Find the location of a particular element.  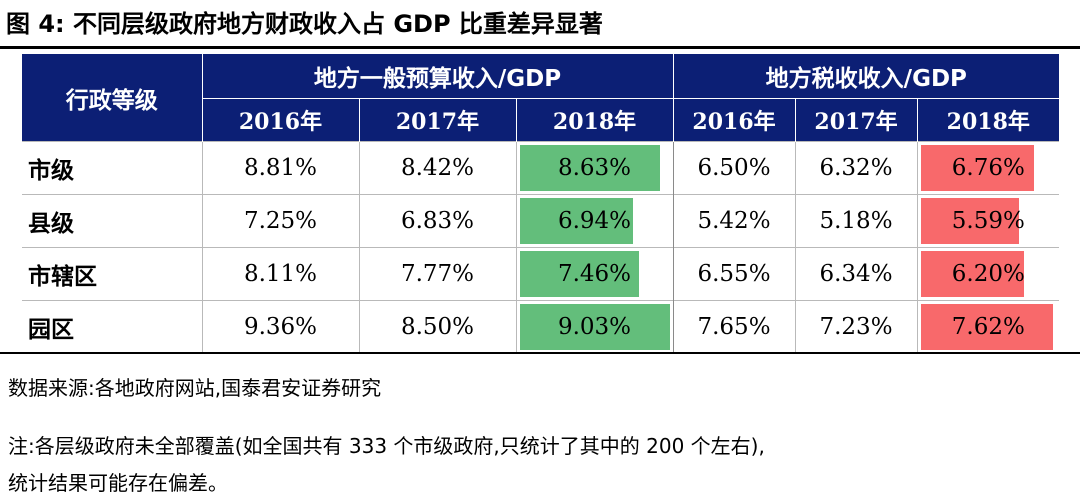

table-row: 园区 9.36% 8.50% 9.03% 7.65% 7.23% 7.62% is located at coordinates (541, 327).